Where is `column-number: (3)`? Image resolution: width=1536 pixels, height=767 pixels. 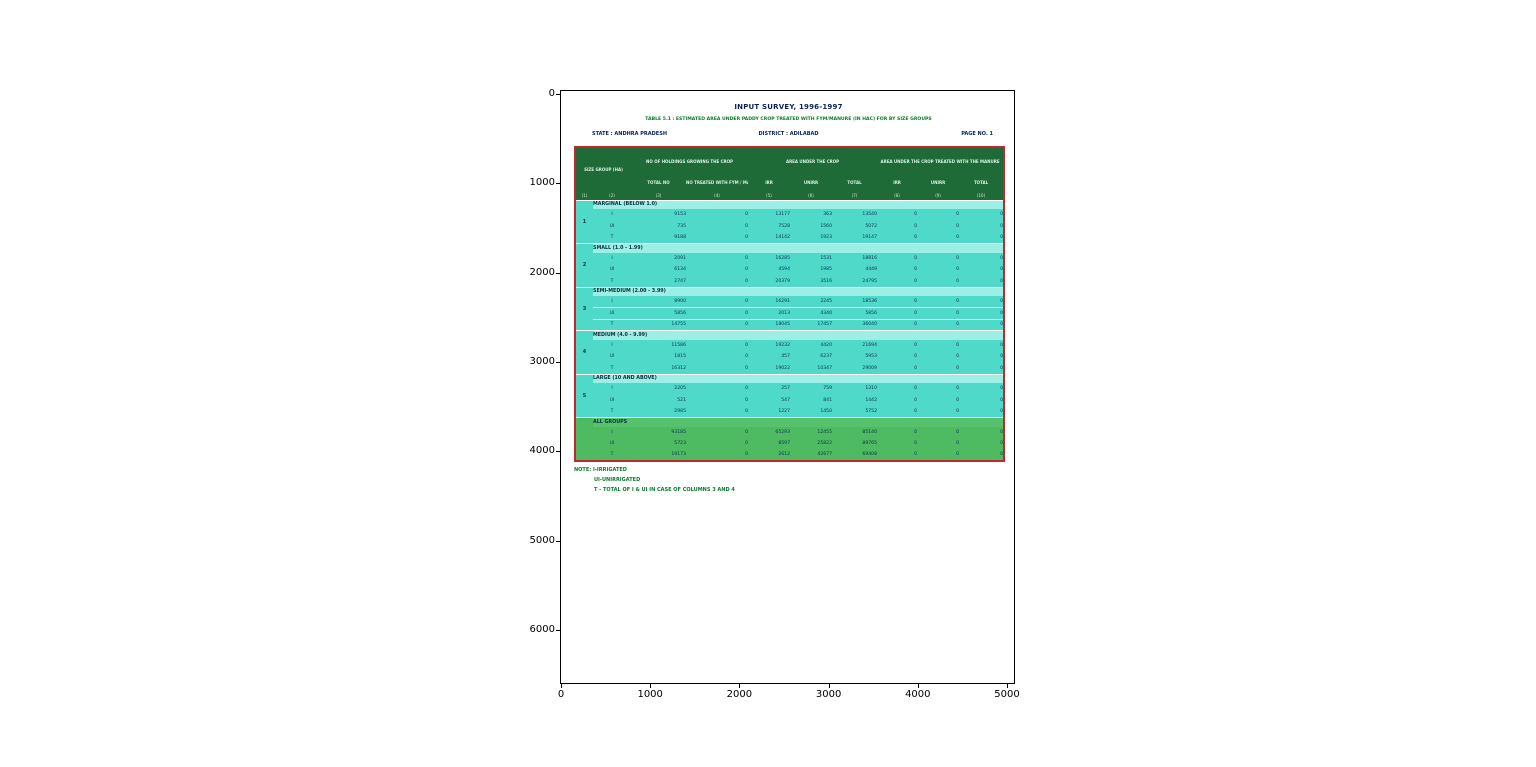 column-number: (3) is located at coordinates (658, 195).